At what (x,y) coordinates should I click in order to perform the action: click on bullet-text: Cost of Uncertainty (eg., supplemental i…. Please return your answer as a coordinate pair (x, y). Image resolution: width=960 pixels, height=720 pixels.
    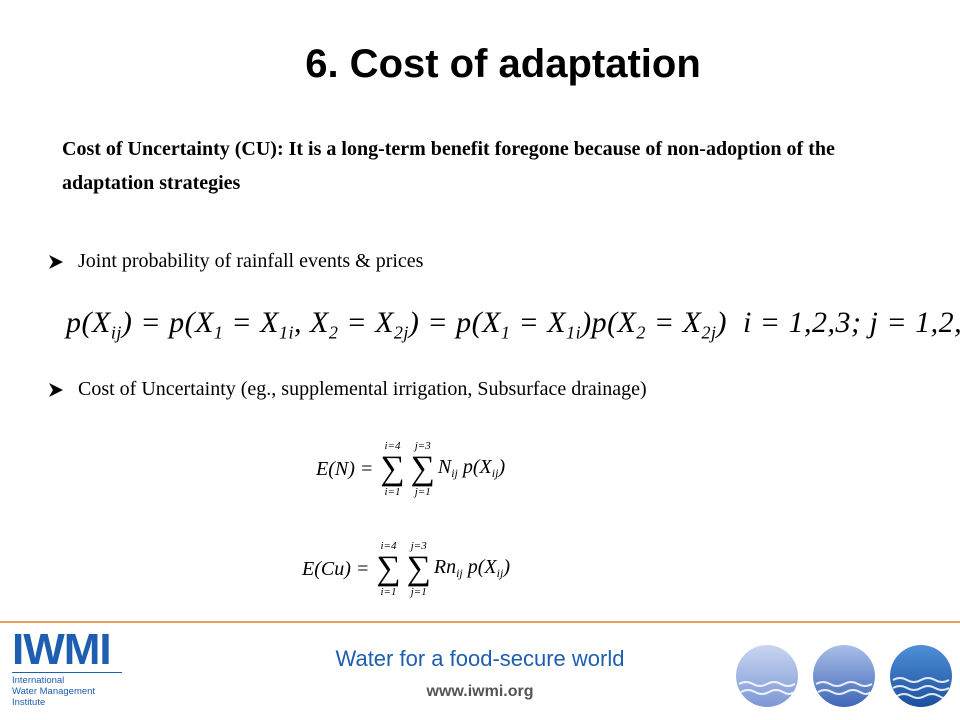
    Looking at the image, I should click on (362, 389).